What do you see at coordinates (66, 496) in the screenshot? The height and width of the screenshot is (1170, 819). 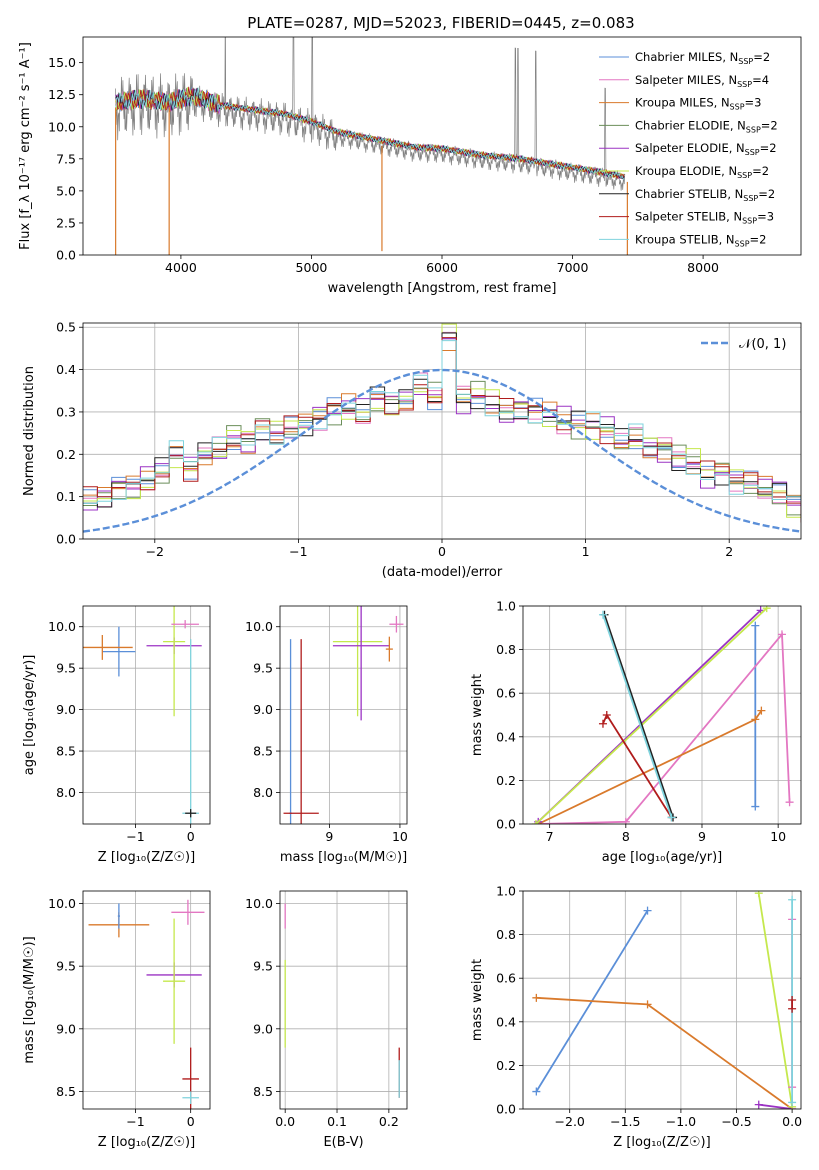 I see `y-tick-label: 0.1` at bounding box center [66, 496].